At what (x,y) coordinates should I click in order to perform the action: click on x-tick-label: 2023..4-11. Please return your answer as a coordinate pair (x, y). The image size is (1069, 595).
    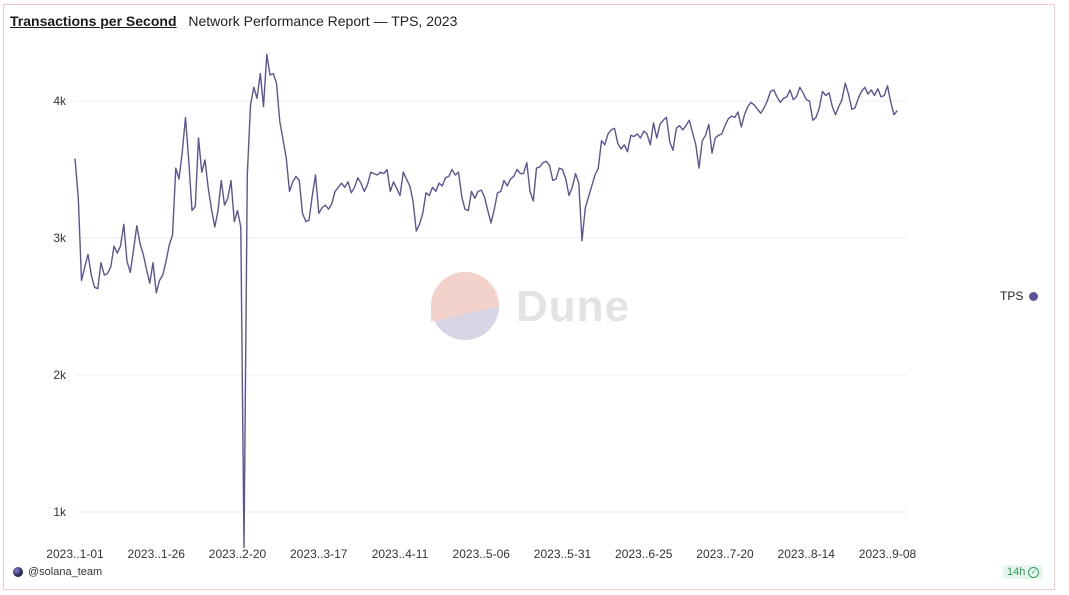
    Looking at the image, I should click on (400, 554).